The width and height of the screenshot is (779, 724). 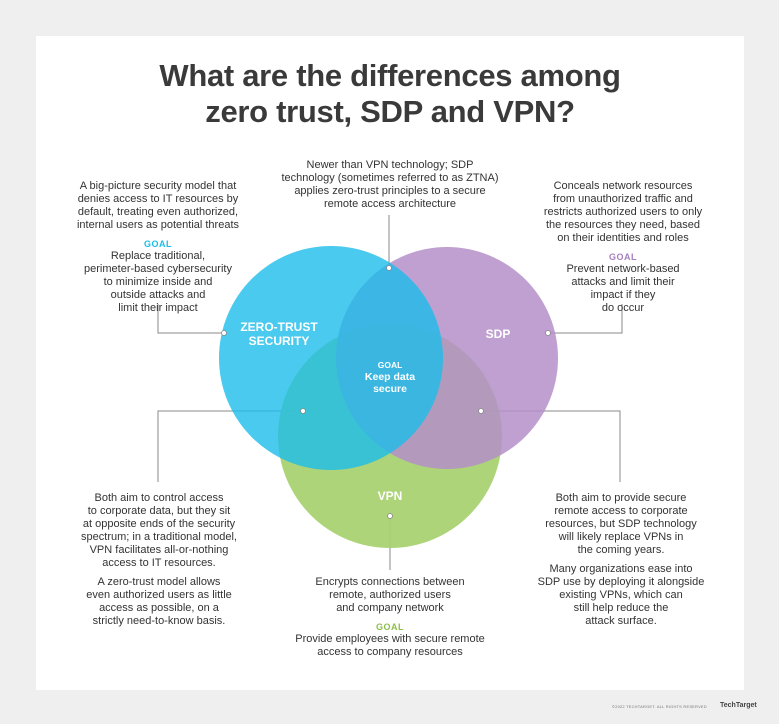 I want to click on connector-zero-trust, so click(x=190, y=319).